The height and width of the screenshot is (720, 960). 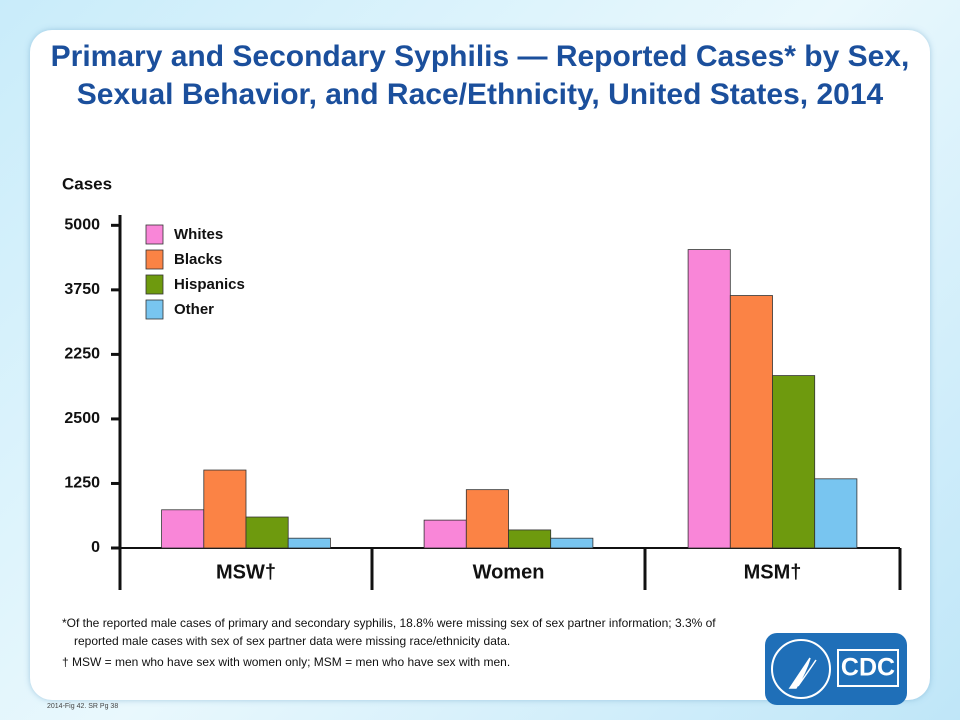 I want to click on y-tick-label: 0, so click(x=95, y=547).